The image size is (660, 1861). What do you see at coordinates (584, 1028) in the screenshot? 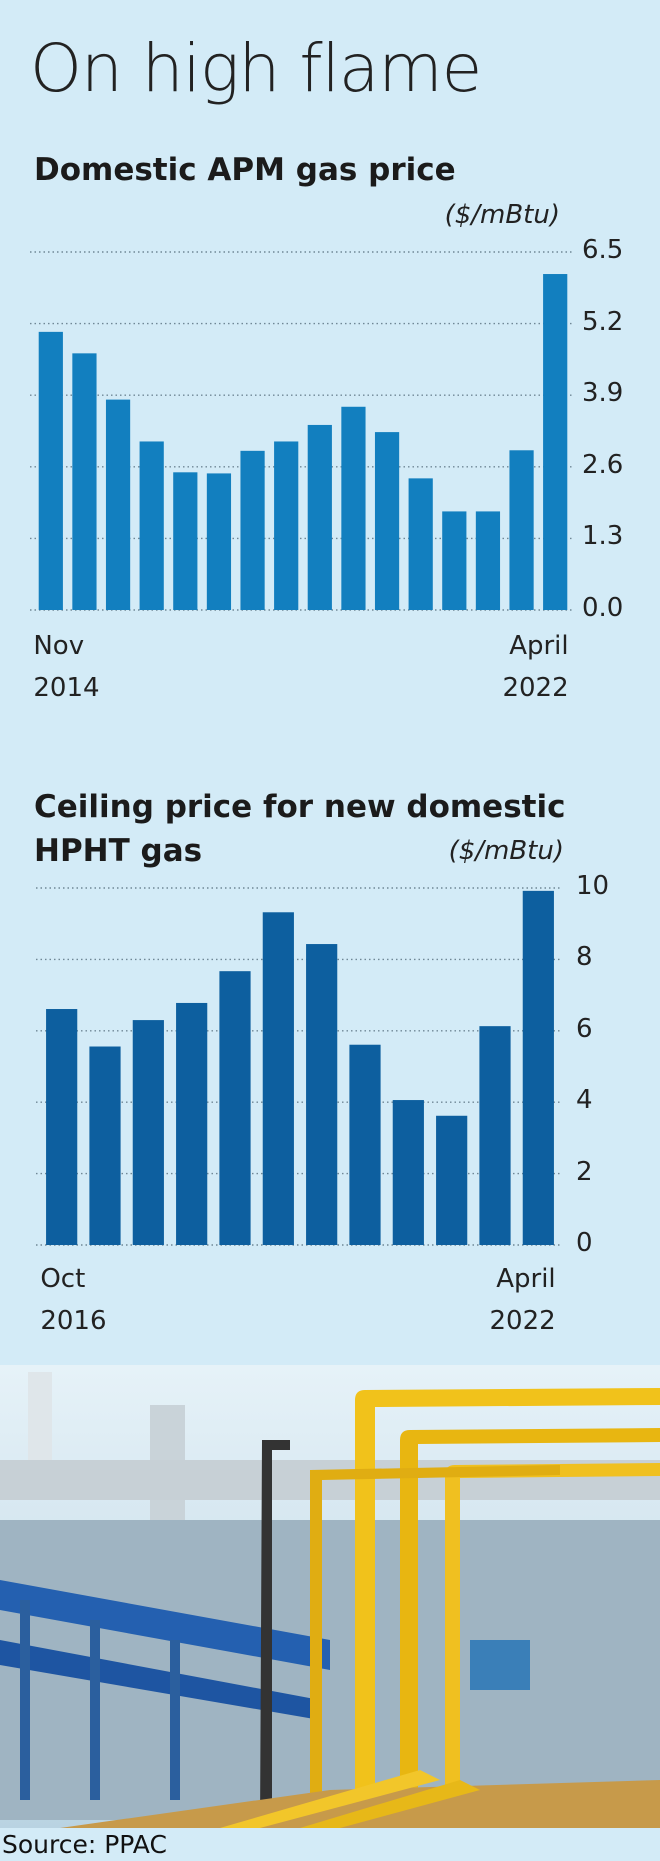
I see `y-tick-label: 6` at bounding box center [584, 1028].